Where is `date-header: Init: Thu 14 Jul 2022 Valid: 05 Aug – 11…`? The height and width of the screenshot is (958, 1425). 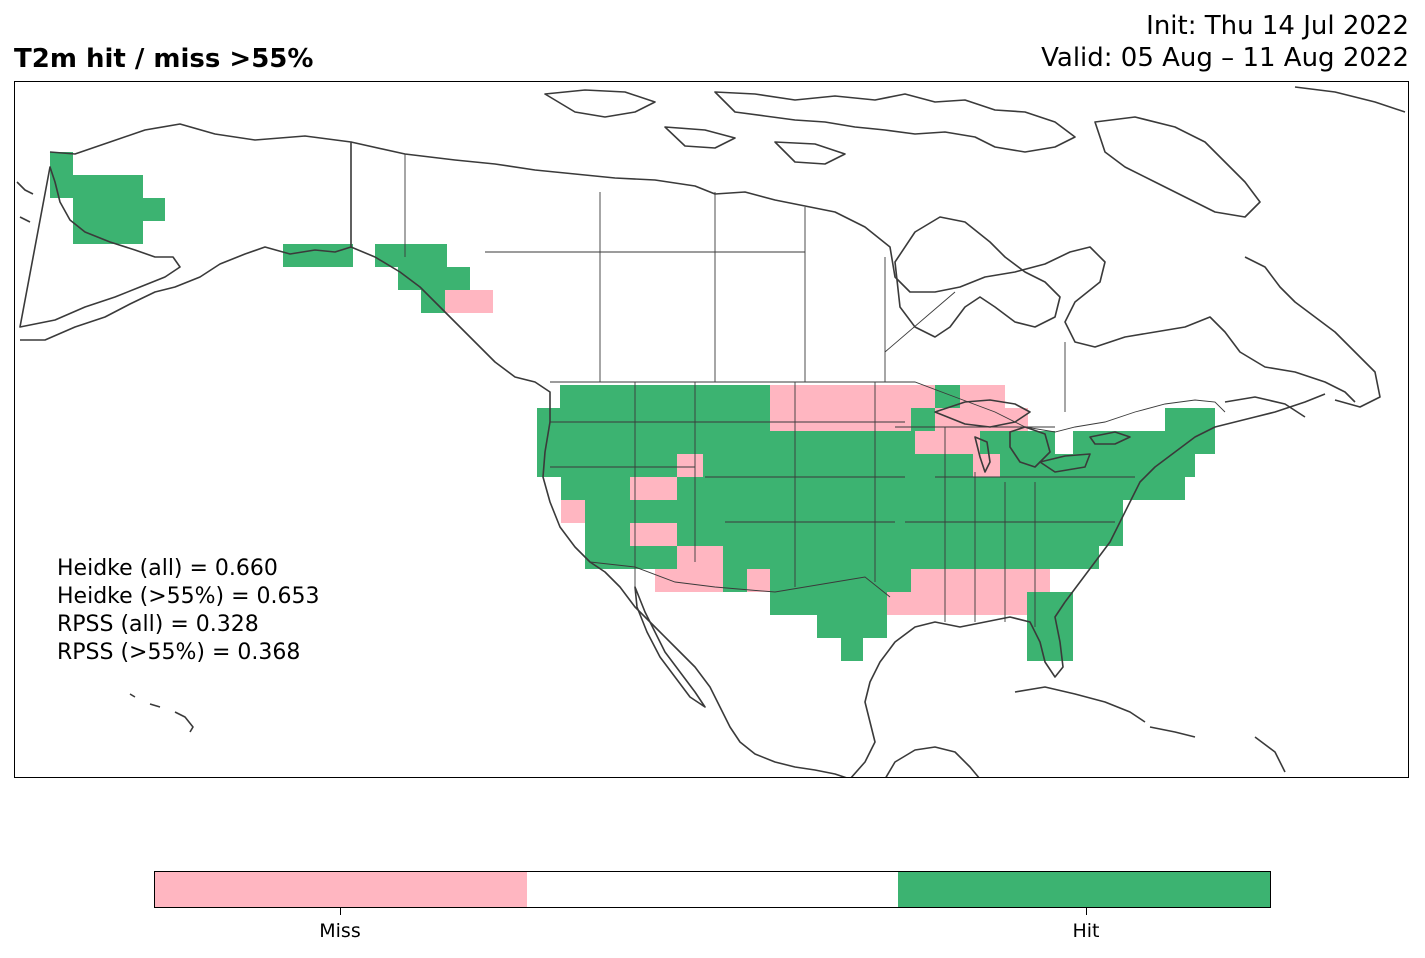 date-header: Init: Thu 14 Jul 2022 Valid: 05 Aug – 11… is located at coordinates (1225, 42).